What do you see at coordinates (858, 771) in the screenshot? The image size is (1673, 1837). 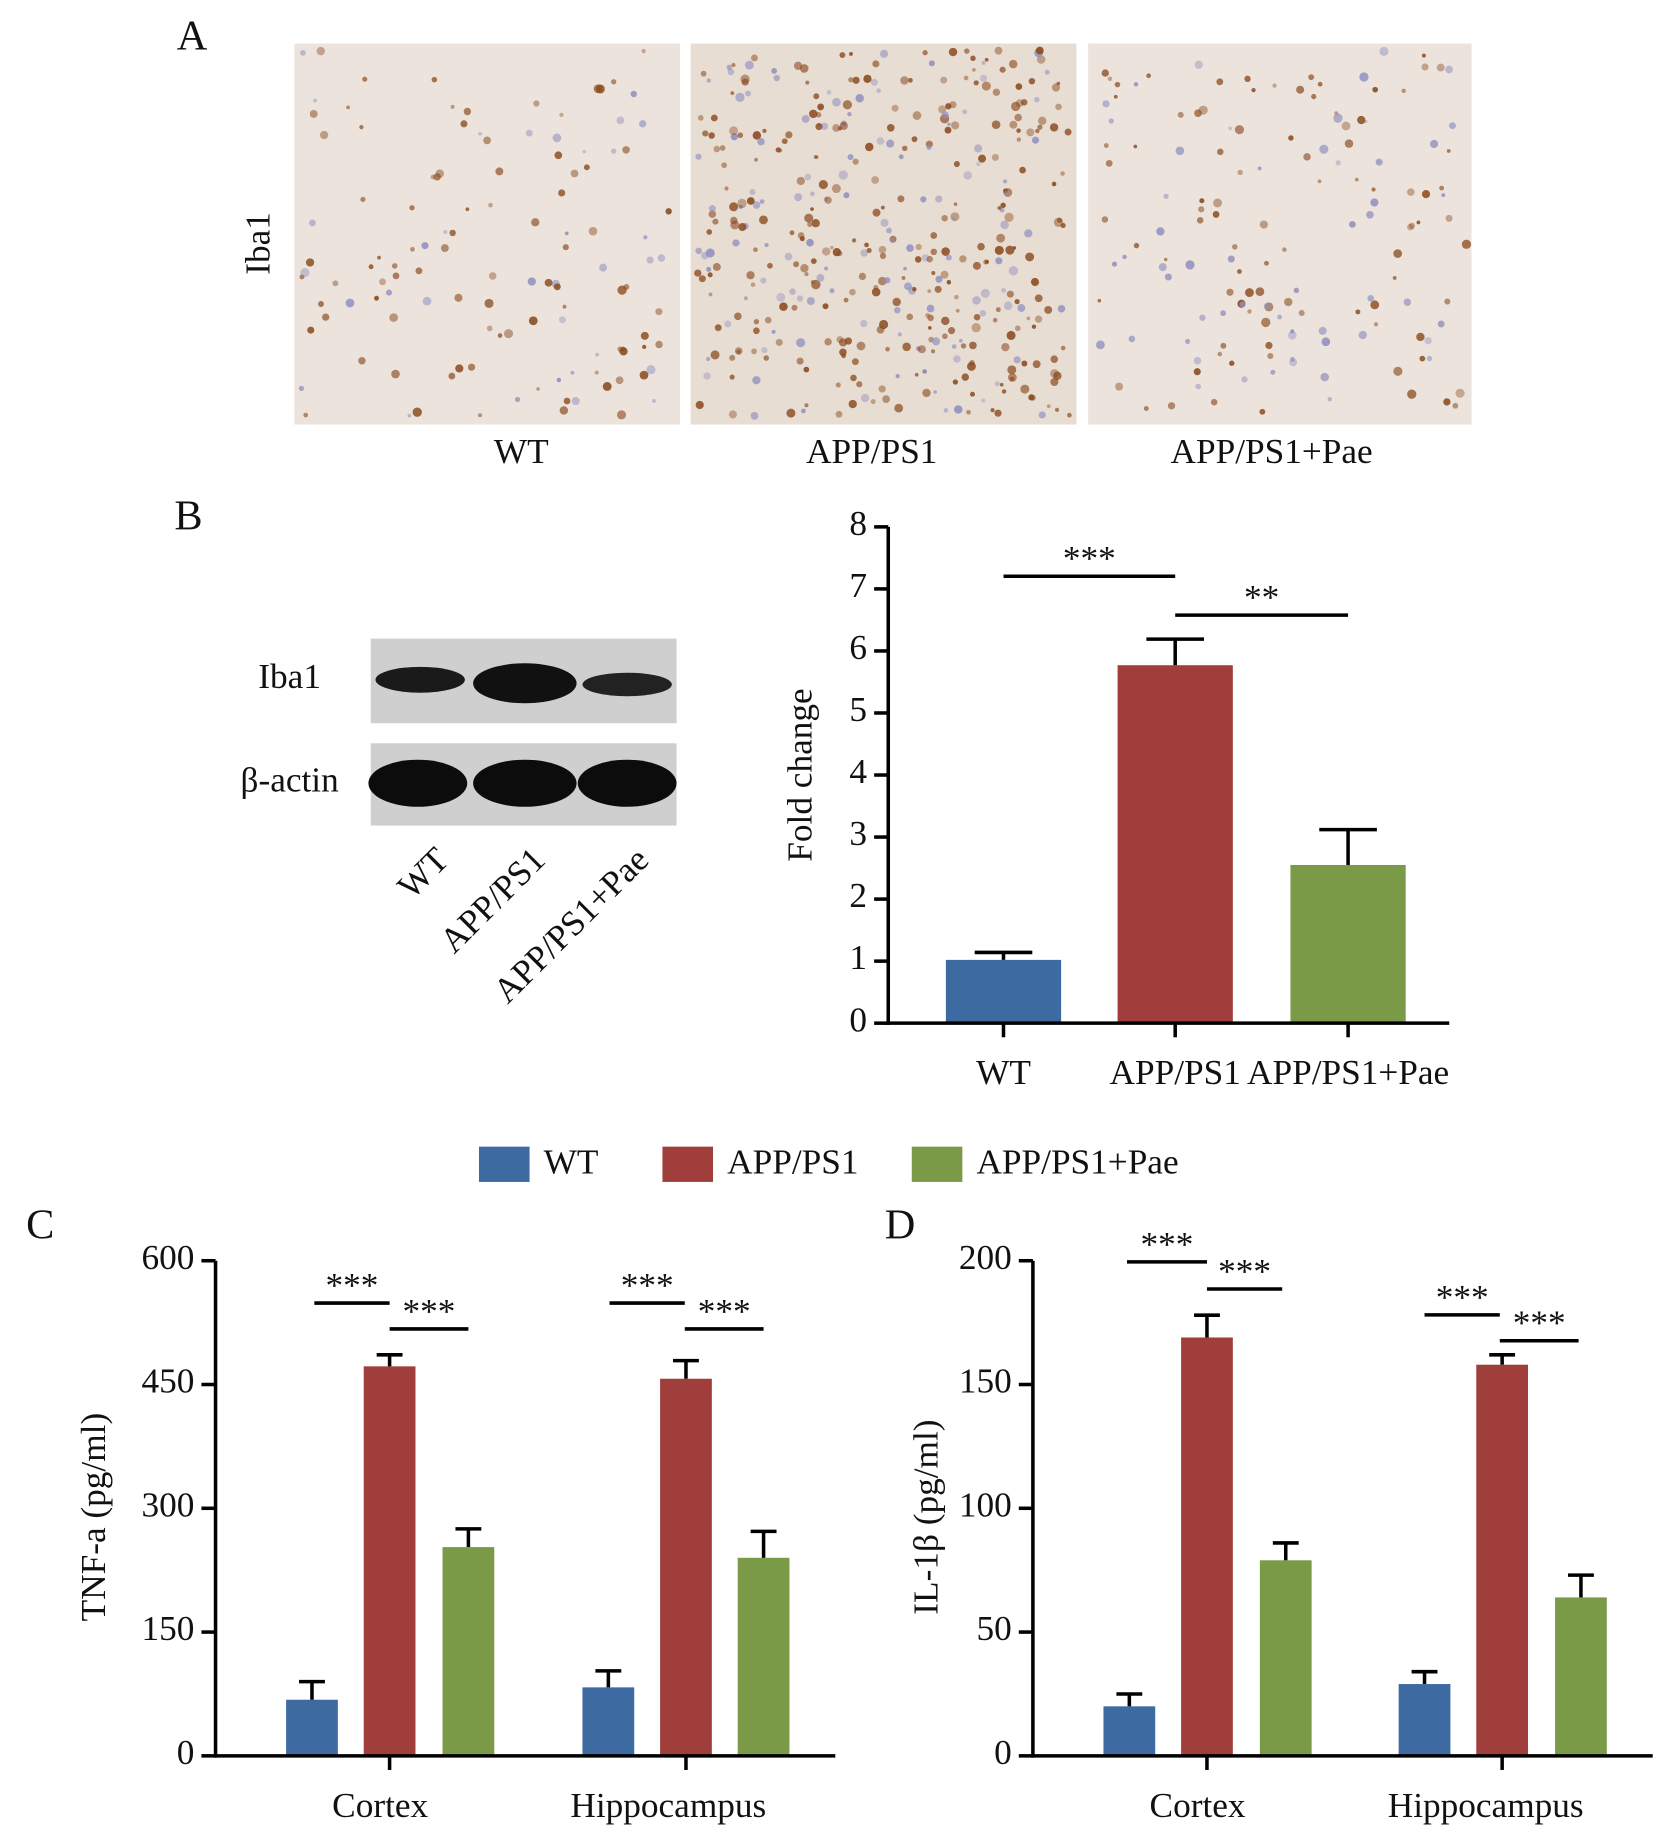 I see `y-tick-label: 4` at bounding box center [858, 771].